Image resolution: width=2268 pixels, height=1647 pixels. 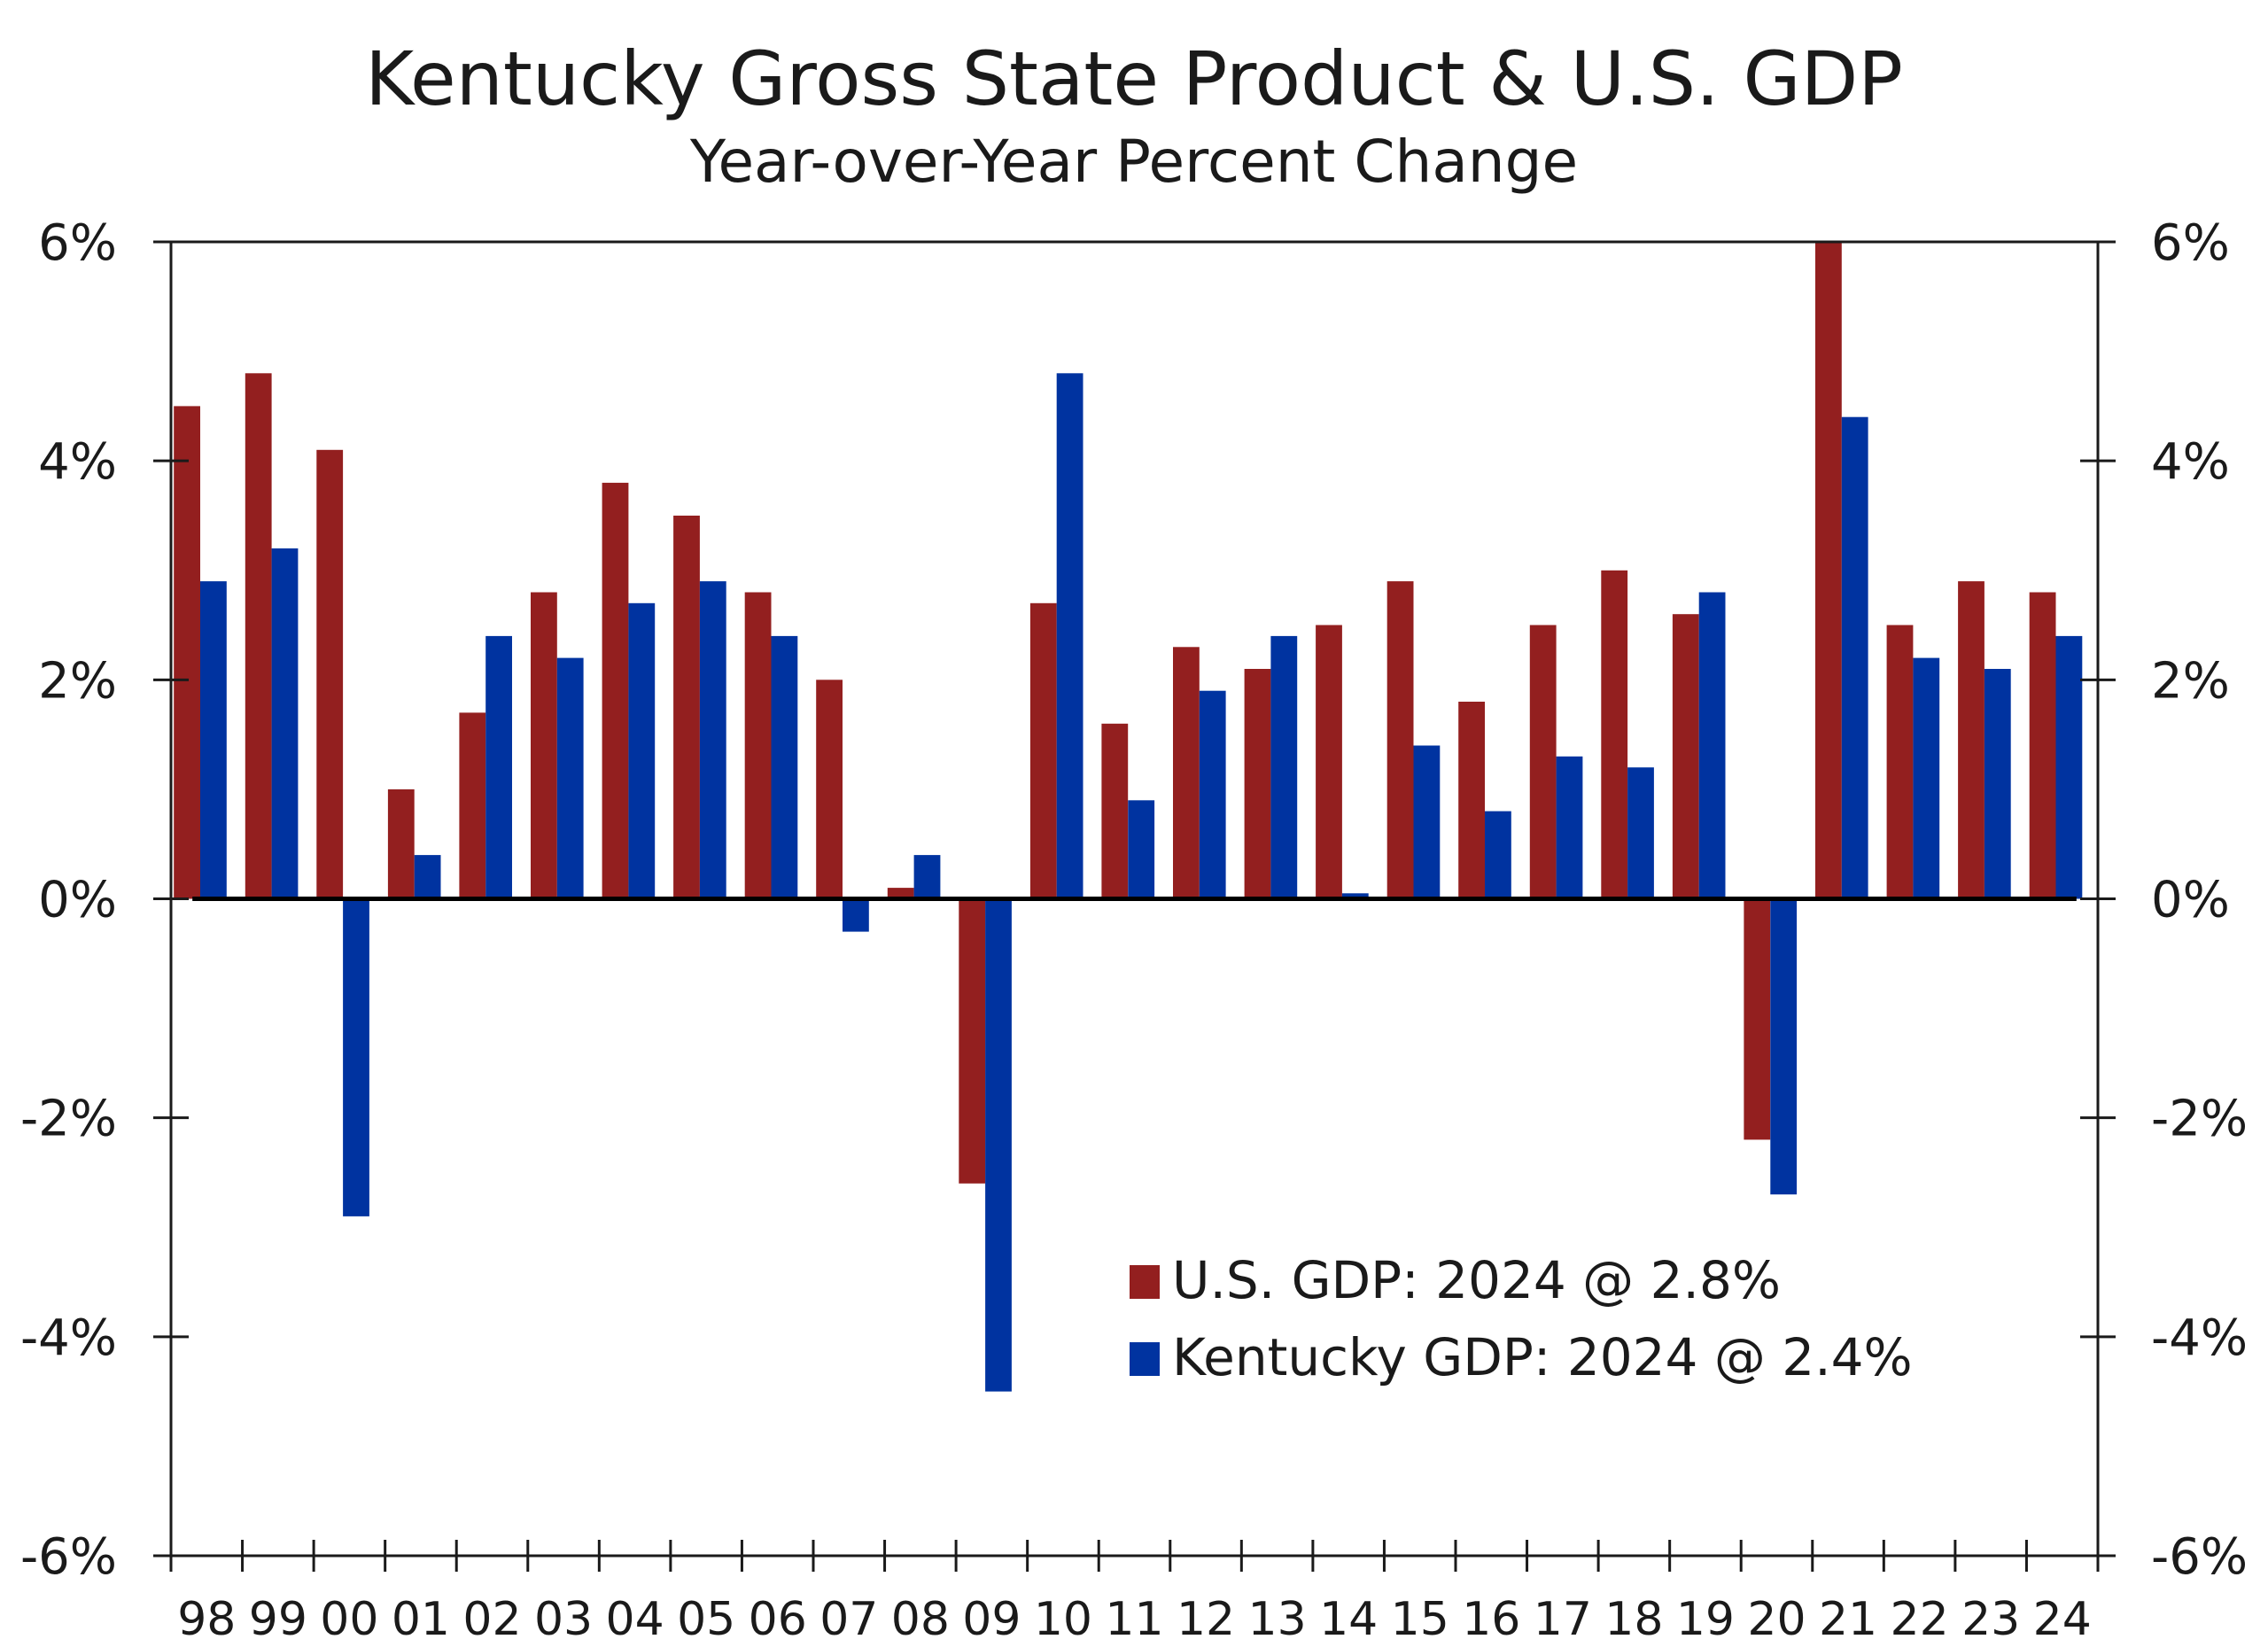 I want to click on y-tick-label-left: 4%, so click(x=77, y=462).